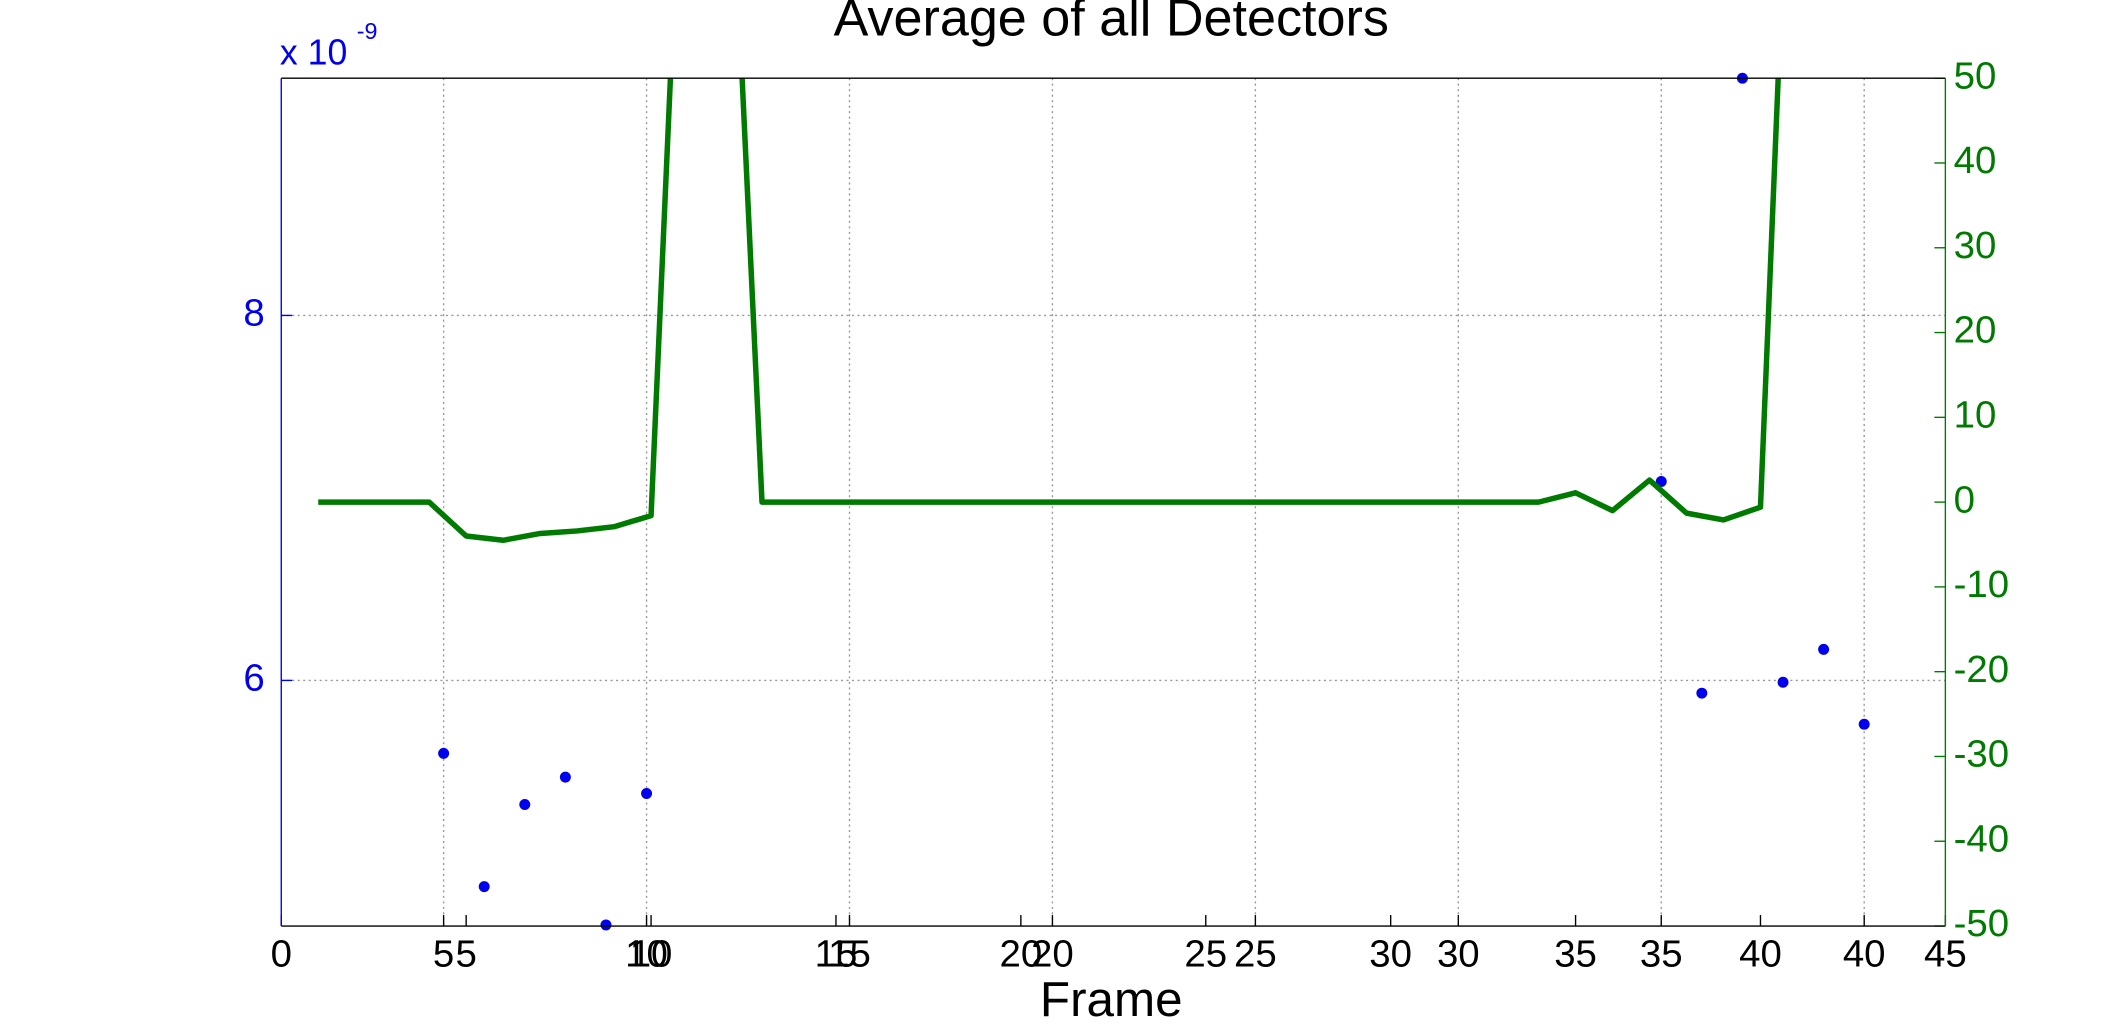 Image resolution: width=2121 pixels, height=1027 pixels. What do you see at coordinates (1975, 160) in the screenshot?
I see `y2-tick-label: 40` at bounding box center [1975, 160].